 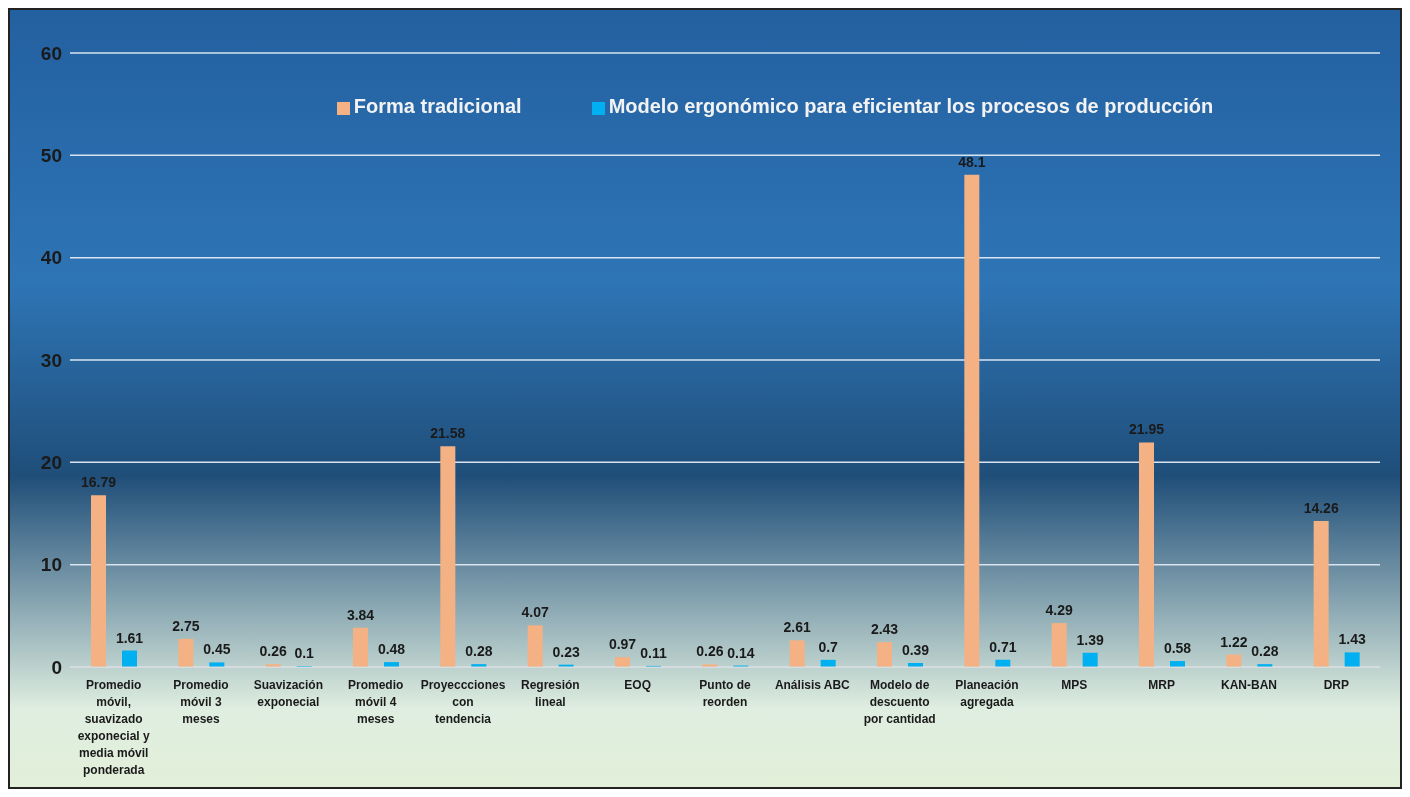 I want to click on y-tick-label: 0, so click(x=56, y=667).